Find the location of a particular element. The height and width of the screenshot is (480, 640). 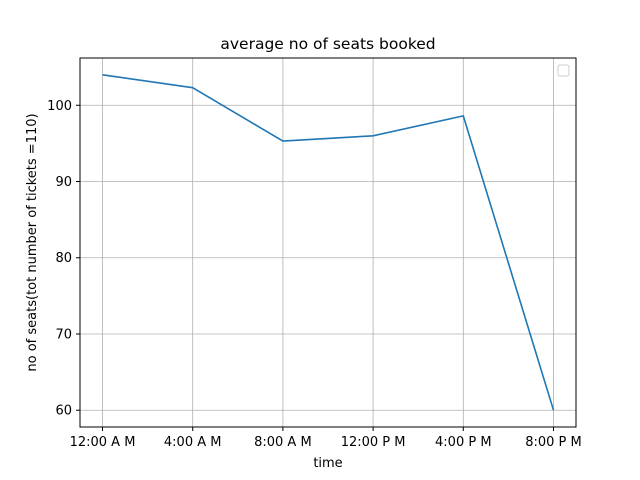

y-axis-ticks: 60 70 80 90 100 is located at coordinates (63, 259).